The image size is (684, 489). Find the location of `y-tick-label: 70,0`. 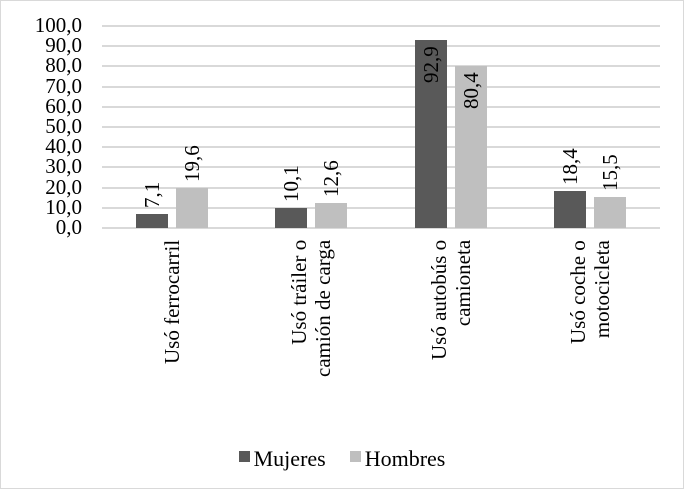

y-tick-label: 70,0 is located at coordinates (63, 85).